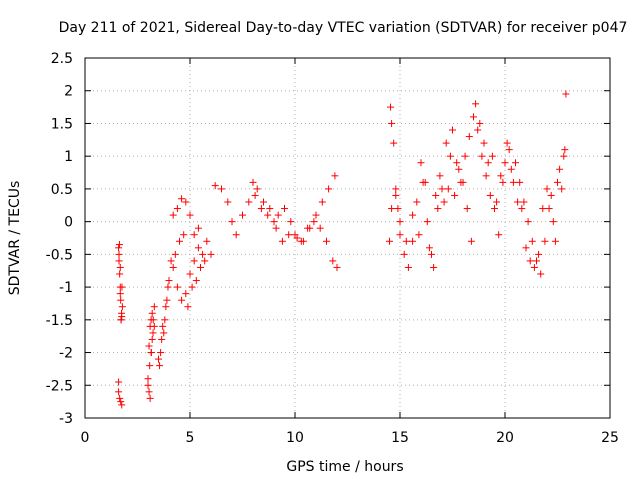 This screenshot has width=640, height=480. What do you see at coordinates (610, 438) in the screenshot?
I see `x-tick-label: 25` at bounding box center [610, 438].